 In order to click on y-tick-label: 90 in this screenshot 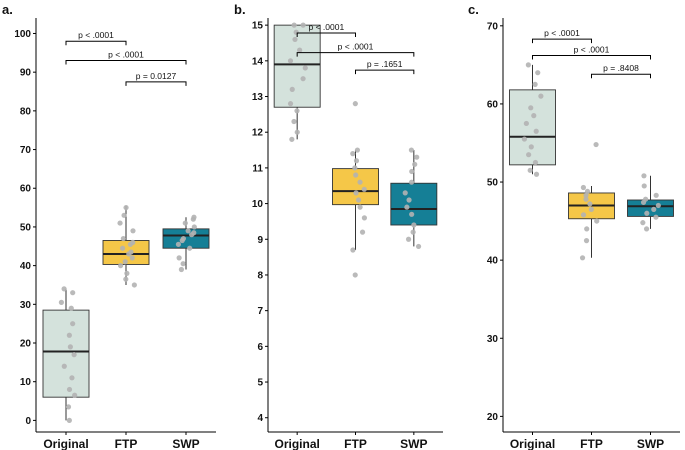, I will do `click(26, 73)`.